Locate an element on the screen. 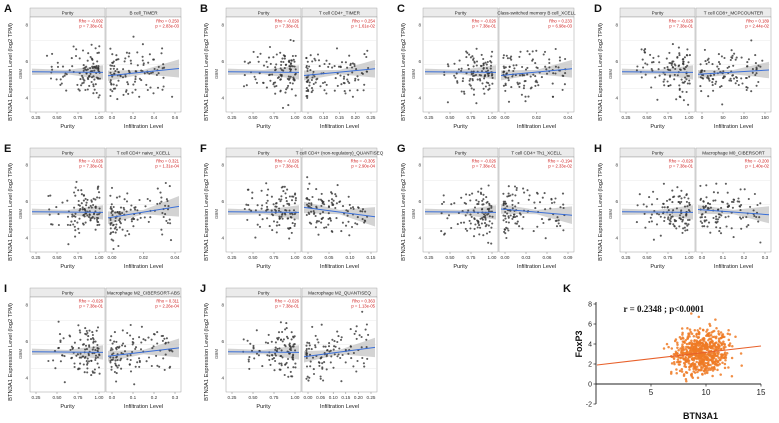  ytick-label: 6 is located at coordinates (616, 61).